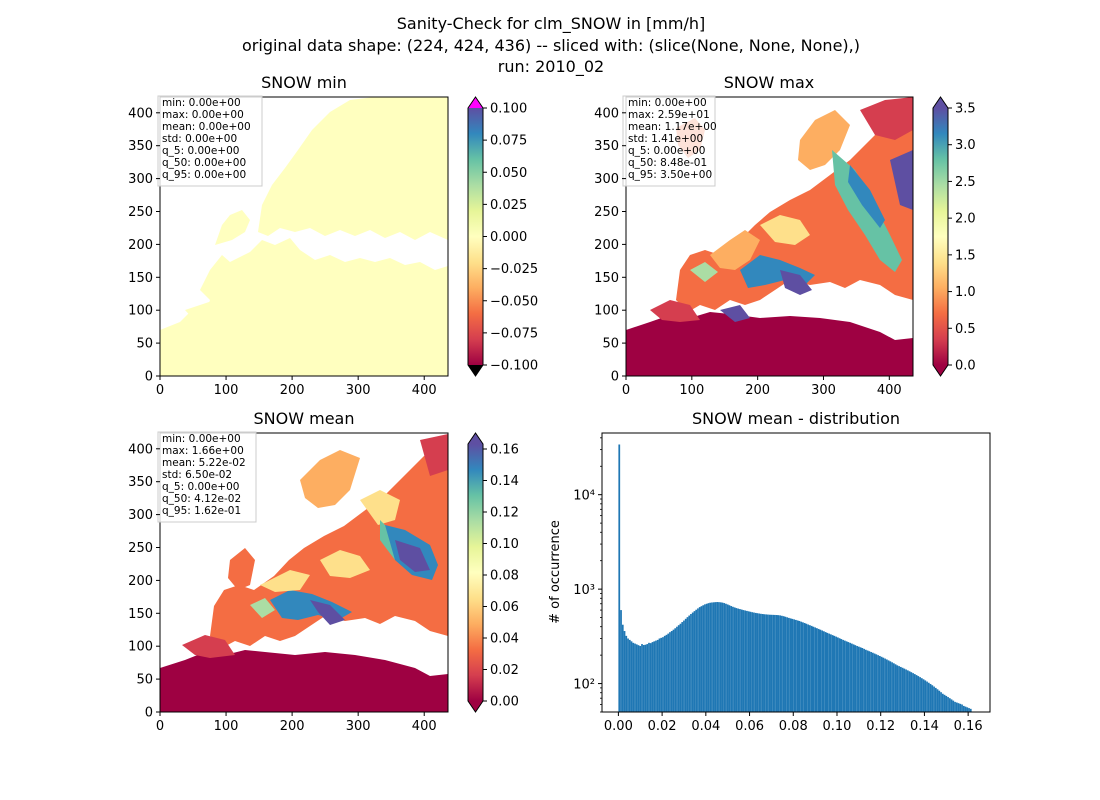 This screenshot has width=1100, height=800. Describe the element at coordinates (551, 24) in the screenshot. I see `suptitle-line1: Sanity-Check for clm_SNOW in [mm/h]` at that location.